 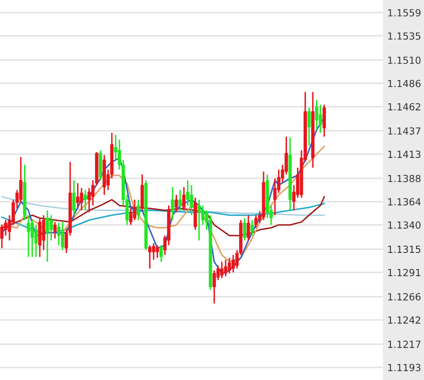 What do you see at coordinates (404, 154) in the screenshot?
I see `y-tick-label: 1.1413` at bounding box center [404, 154].